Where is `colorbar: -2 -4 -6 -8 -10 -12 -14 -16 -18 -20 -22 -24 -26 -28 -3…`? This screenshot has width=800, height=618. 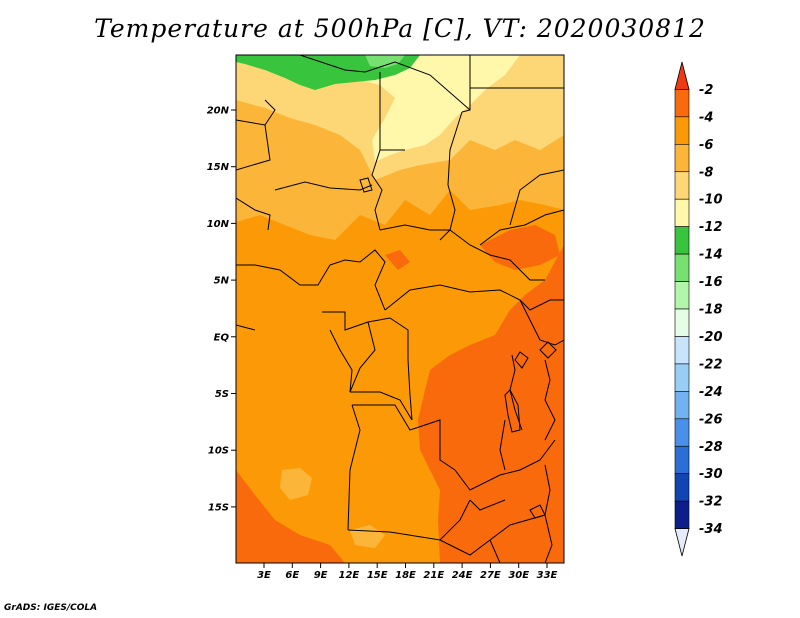
colorbar: -2 -4 -6 -8 -10 -12 -14 -16 -18 -20 -22 -24 -26 -28 -3… is located at coordinates (698, 309).